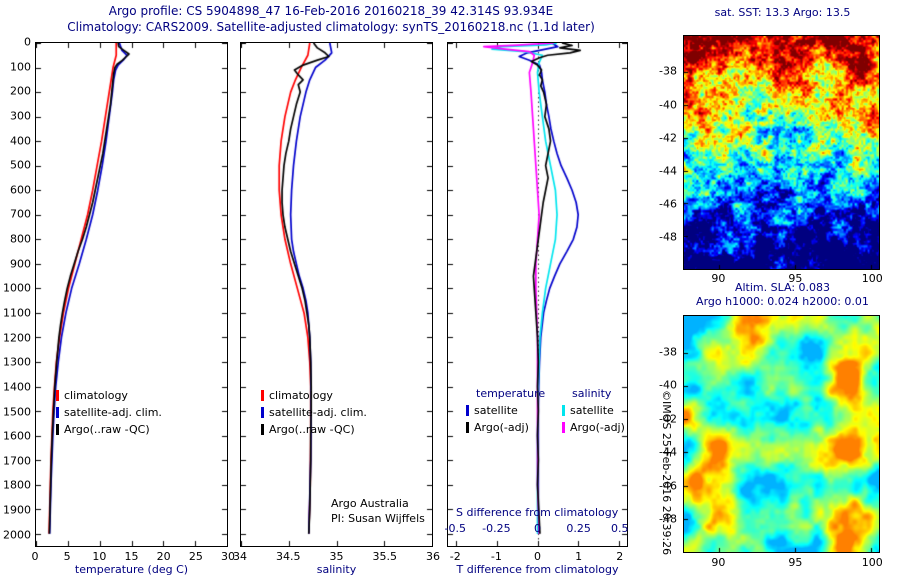  Describe the element at coordinates (783, 278) in the screenshot. I see `sst-map-lon-tick-labels: 90 95 100` at that location.